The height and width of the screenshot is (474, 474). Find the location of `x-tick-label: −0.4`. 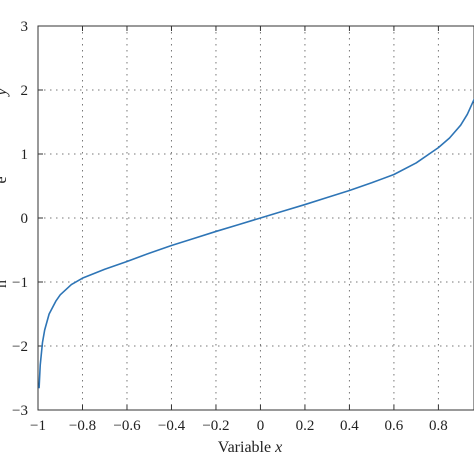

x-tick-label: −0.4 is located at coordinates (172, 426).